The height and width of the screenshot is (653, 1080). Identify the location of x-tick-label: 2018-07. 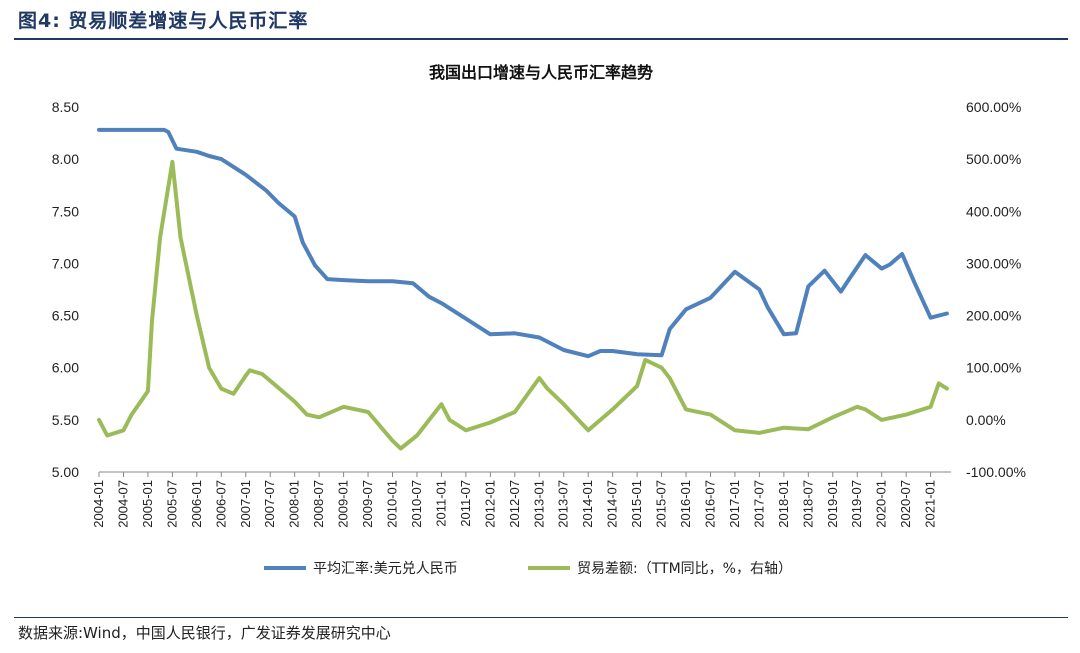
(807, 504).